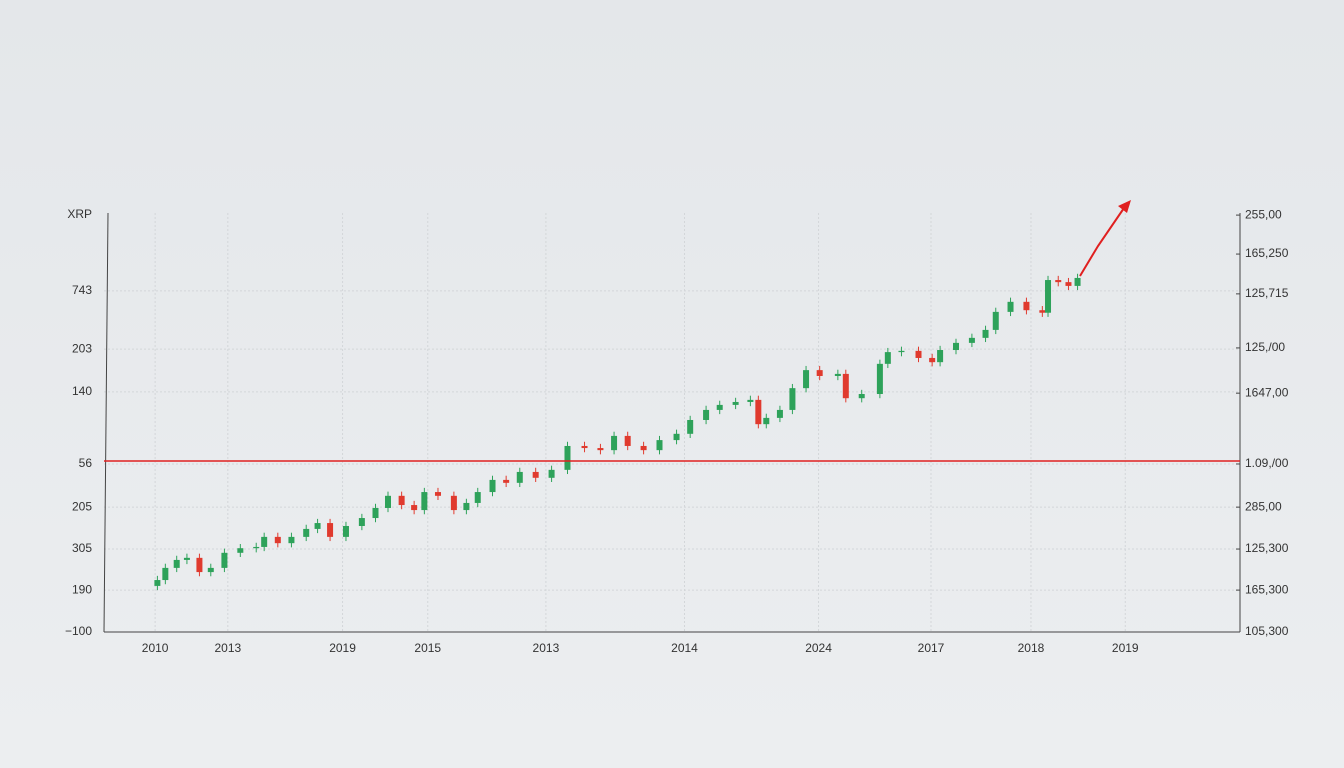  Describe the element at coordinates (1265, 347) in the screenshot. I see `y2-tick-label: 125,/00` at that location.